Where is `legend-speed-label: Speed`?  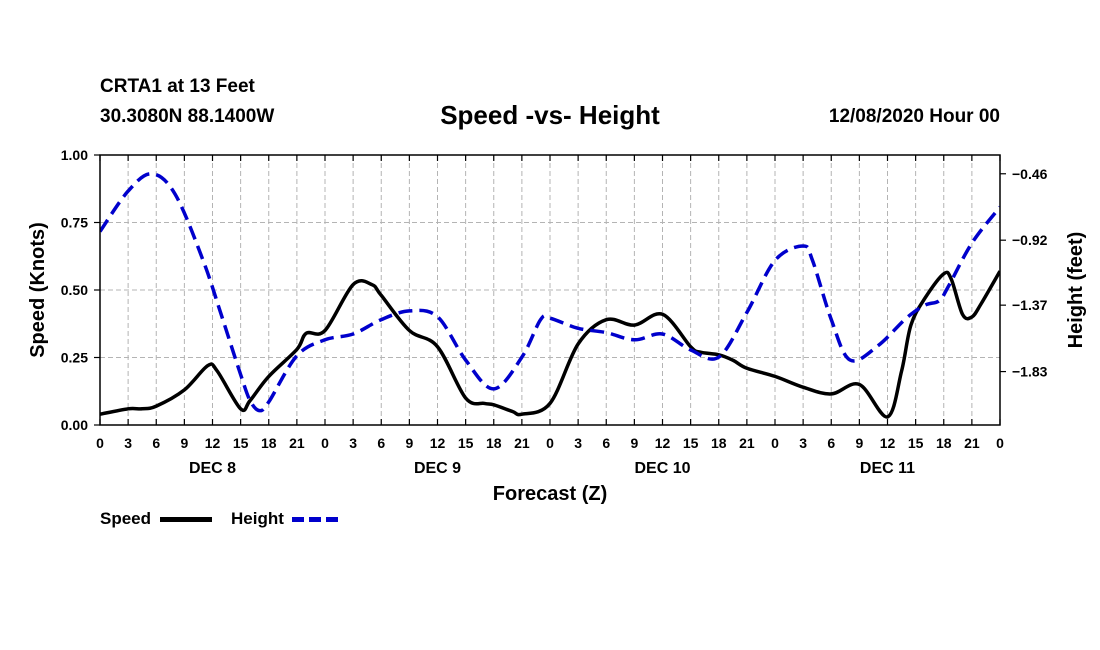
legend-speed-label: Speed is located at coordinates (126, 518).